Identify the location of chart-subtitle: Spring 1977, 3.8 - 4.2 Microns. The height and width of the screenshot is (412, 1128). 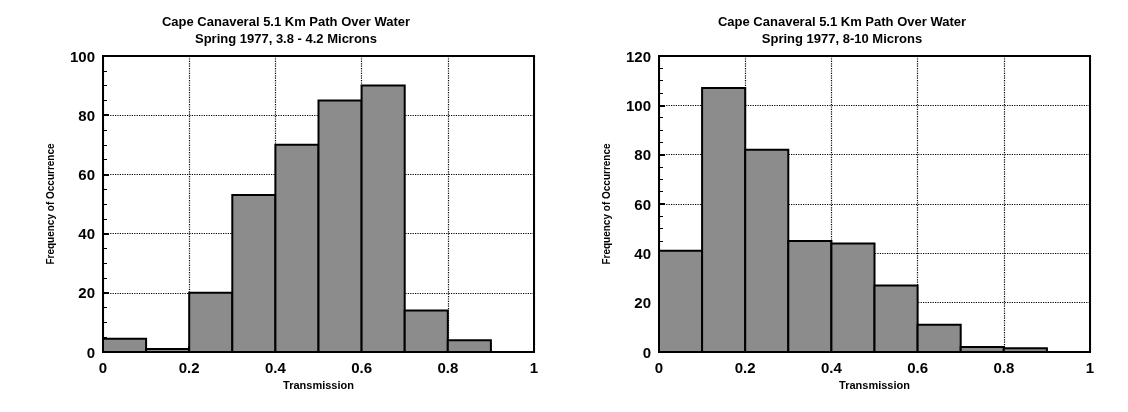
(286, 38).